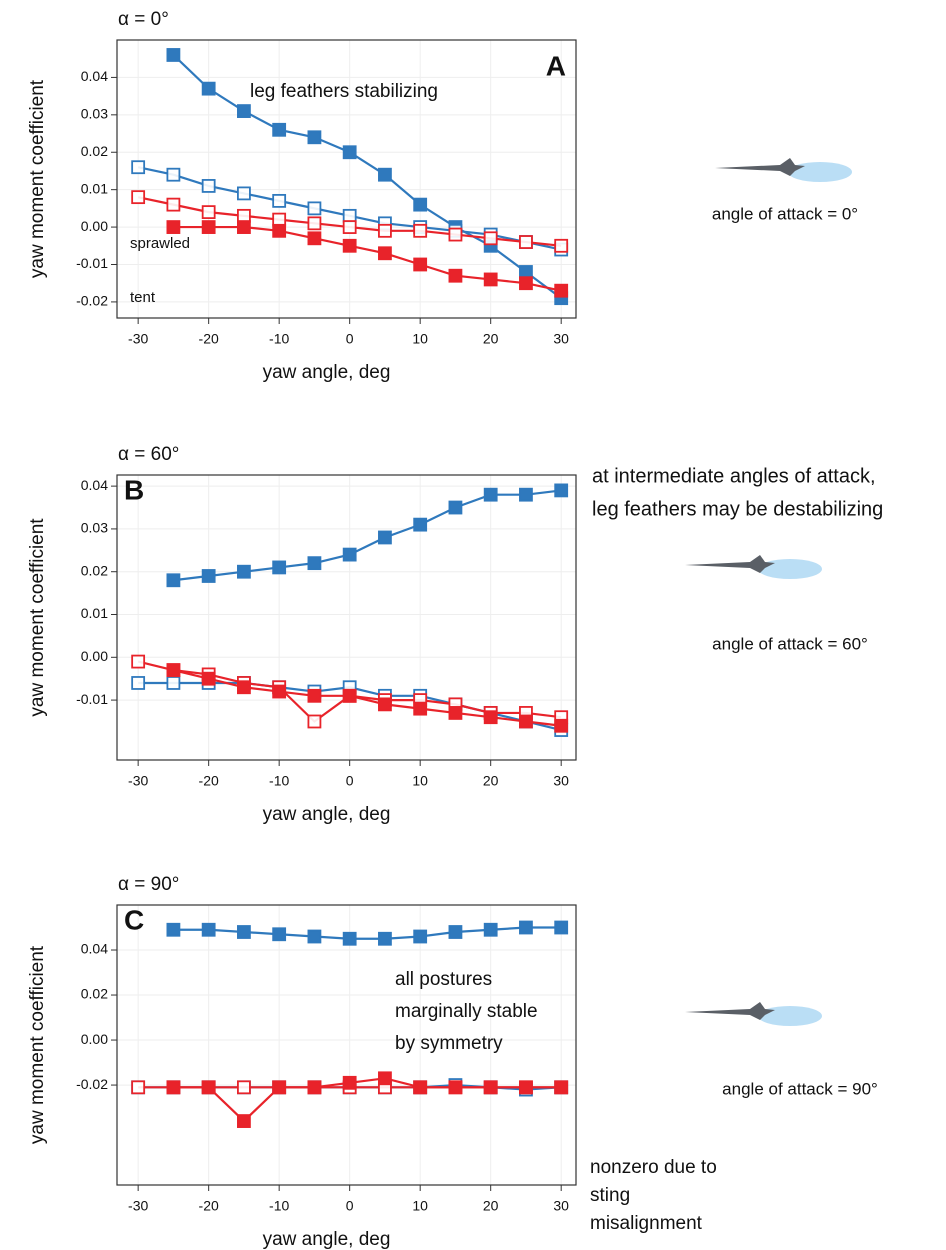  I want to click on annotation: marginally stable, so click(466, 1011).